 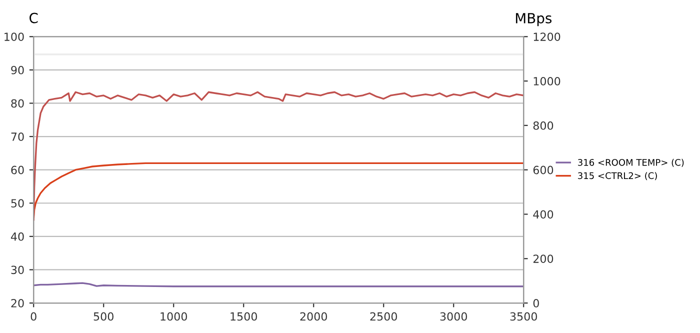 What do you see at coordinates (543, 214) in the screenshot?
I see `y2-tick-label: 400` at bounding box center [543, 214].